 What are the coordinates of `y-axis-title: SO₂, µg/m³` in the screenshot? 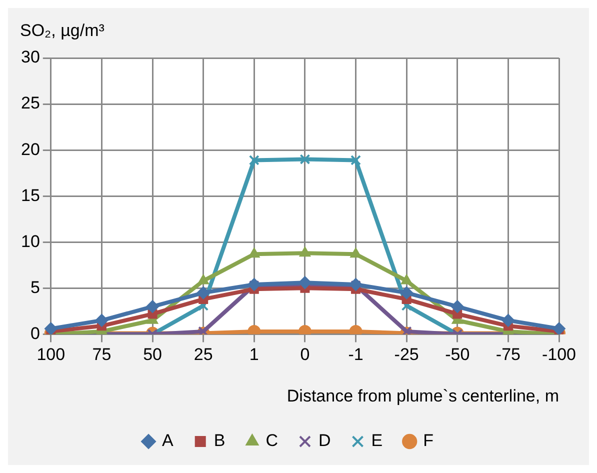 It's located at (62, 30).